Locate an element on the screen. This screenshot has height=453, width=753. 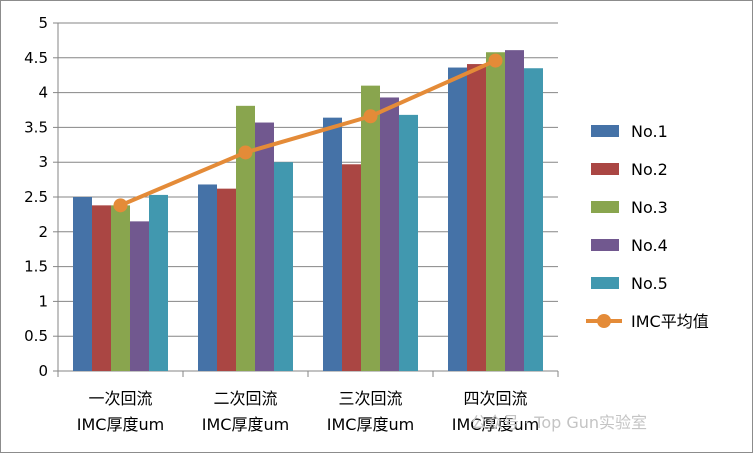
legend-label: No.3 is located at coordinates (649, 207).